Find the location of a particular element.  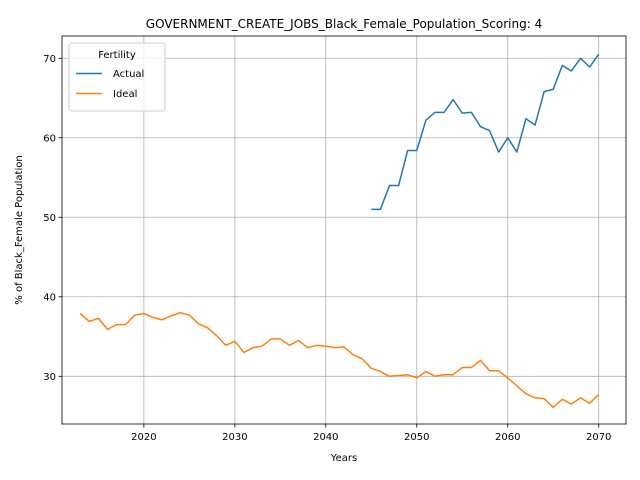

y-tick-label: 60 is located at coordinates (49, 138).